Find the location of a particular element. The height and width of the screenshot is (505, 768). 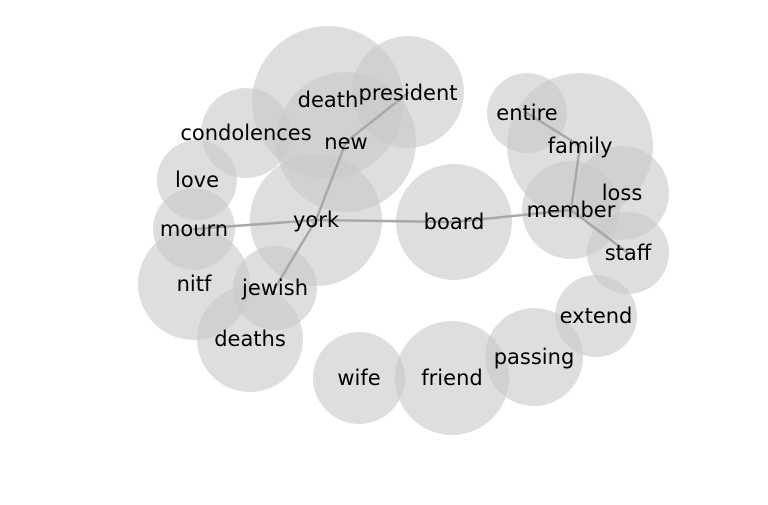

node-label-entire: entire is located at coordinates (526, 113).